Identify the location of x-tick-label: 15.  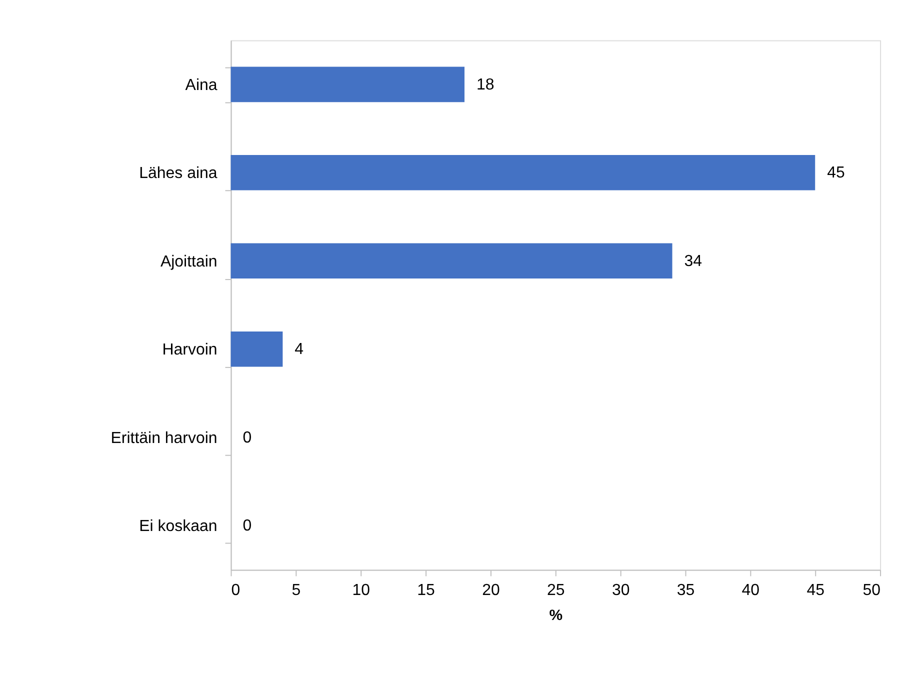
(426, 591).